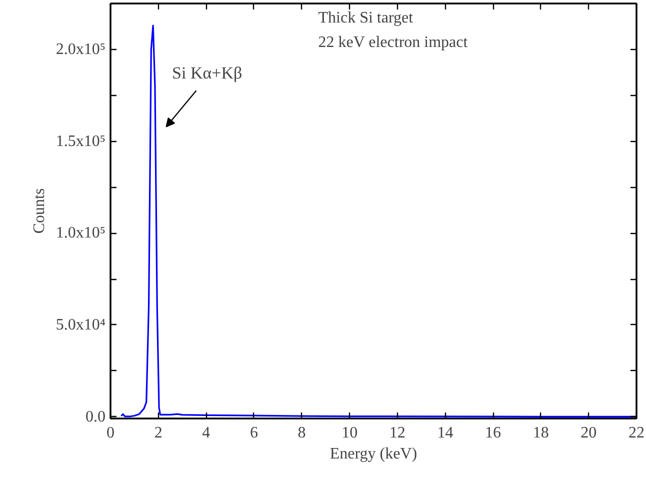  Describe the element at coordinates (207, 72) in the screenshot. I see `annotation: Si Kα+Kβ` at that location.